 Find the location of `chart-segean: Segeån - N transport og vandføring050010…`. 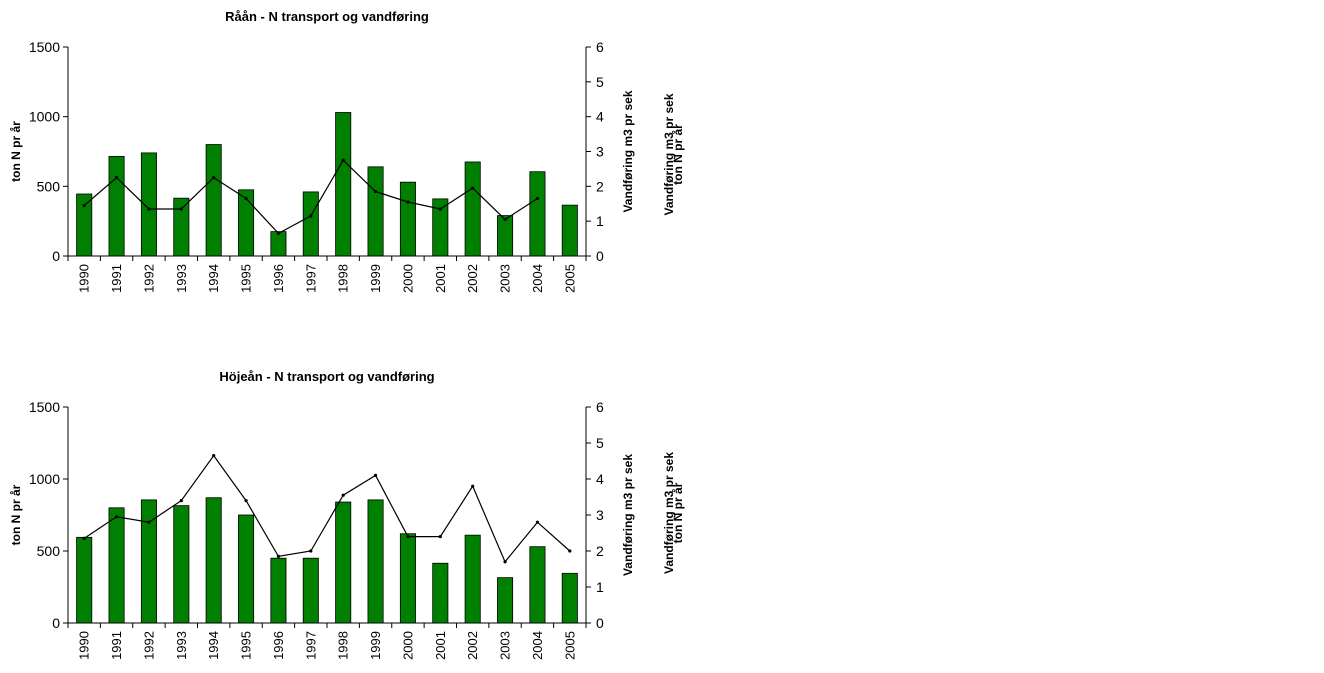

chart-segean: Segeån - N transport og vandføring050010… is located at coordinates (673, 513).